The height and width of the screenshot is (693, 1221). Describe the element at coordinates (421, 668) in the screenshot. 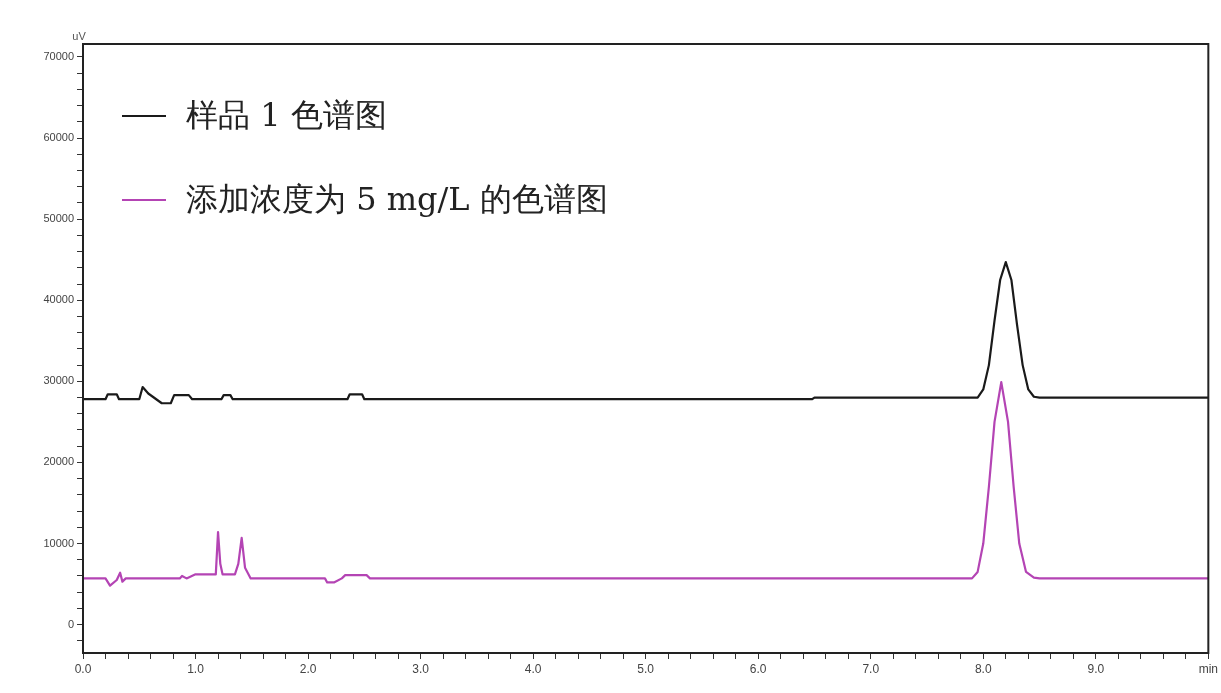

I see `x-tick-label: 3.0` at that location.